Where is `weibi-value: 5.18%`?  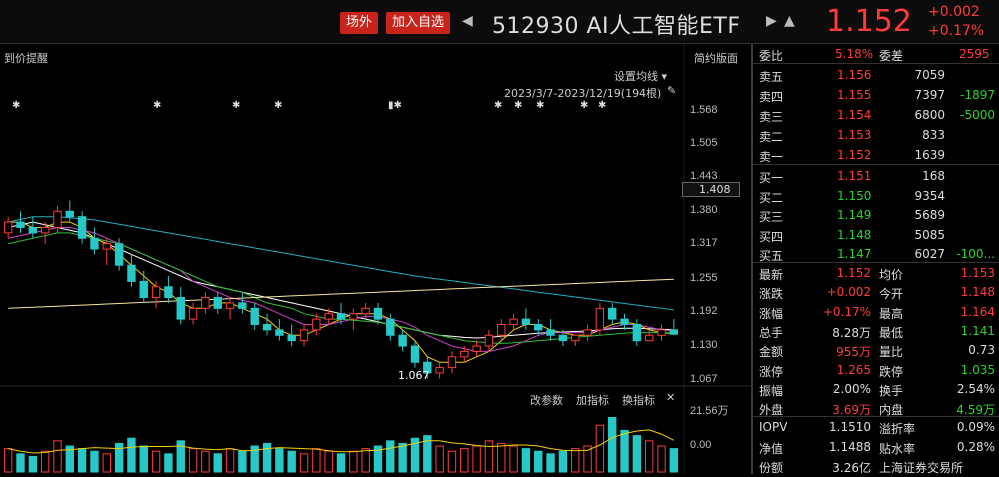
weibi-value: 5.18% is located at coordinates (854, 54).